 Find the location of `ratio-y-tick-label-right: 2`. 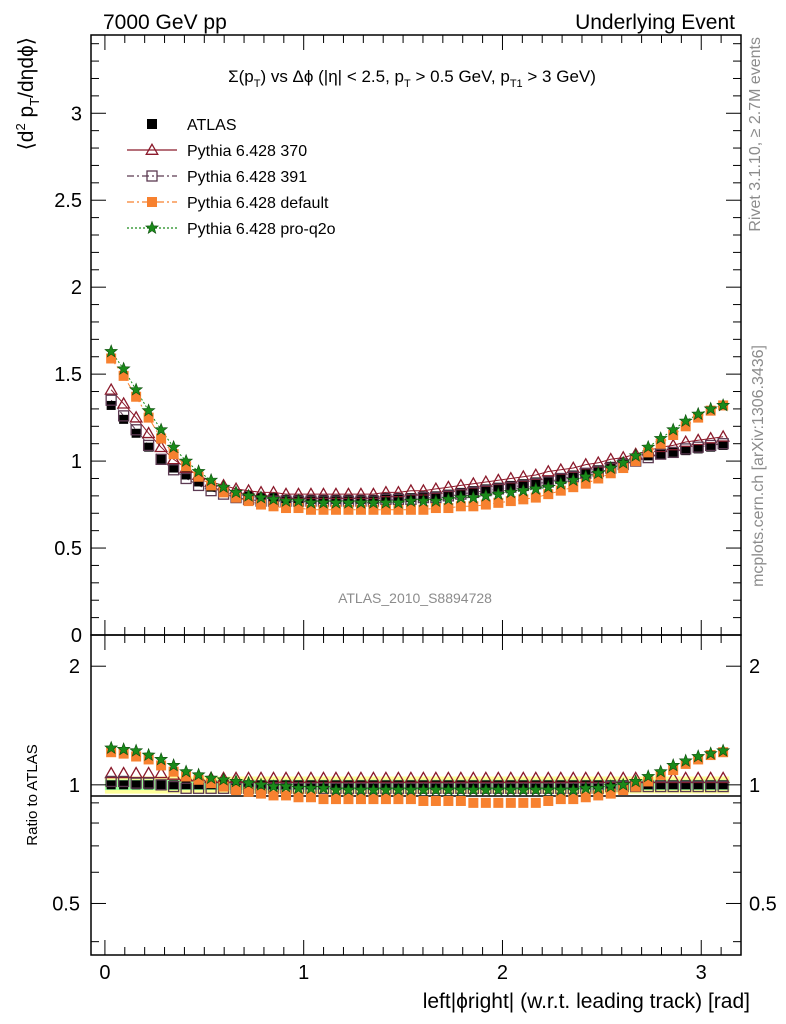

ratio-y-tick-label-right: 2 is located at coordinates (754, 667).